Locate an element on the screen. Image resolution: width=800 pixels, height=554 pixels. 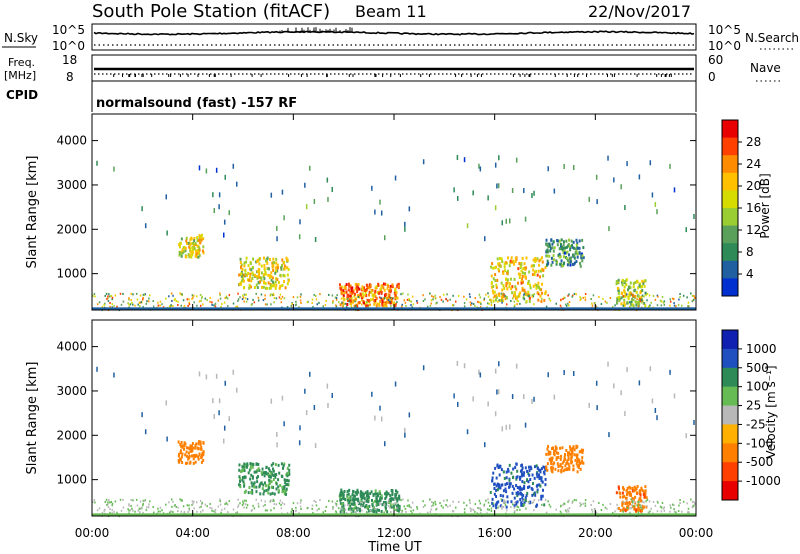
power-echo-far is located at coordinates (199, 168).